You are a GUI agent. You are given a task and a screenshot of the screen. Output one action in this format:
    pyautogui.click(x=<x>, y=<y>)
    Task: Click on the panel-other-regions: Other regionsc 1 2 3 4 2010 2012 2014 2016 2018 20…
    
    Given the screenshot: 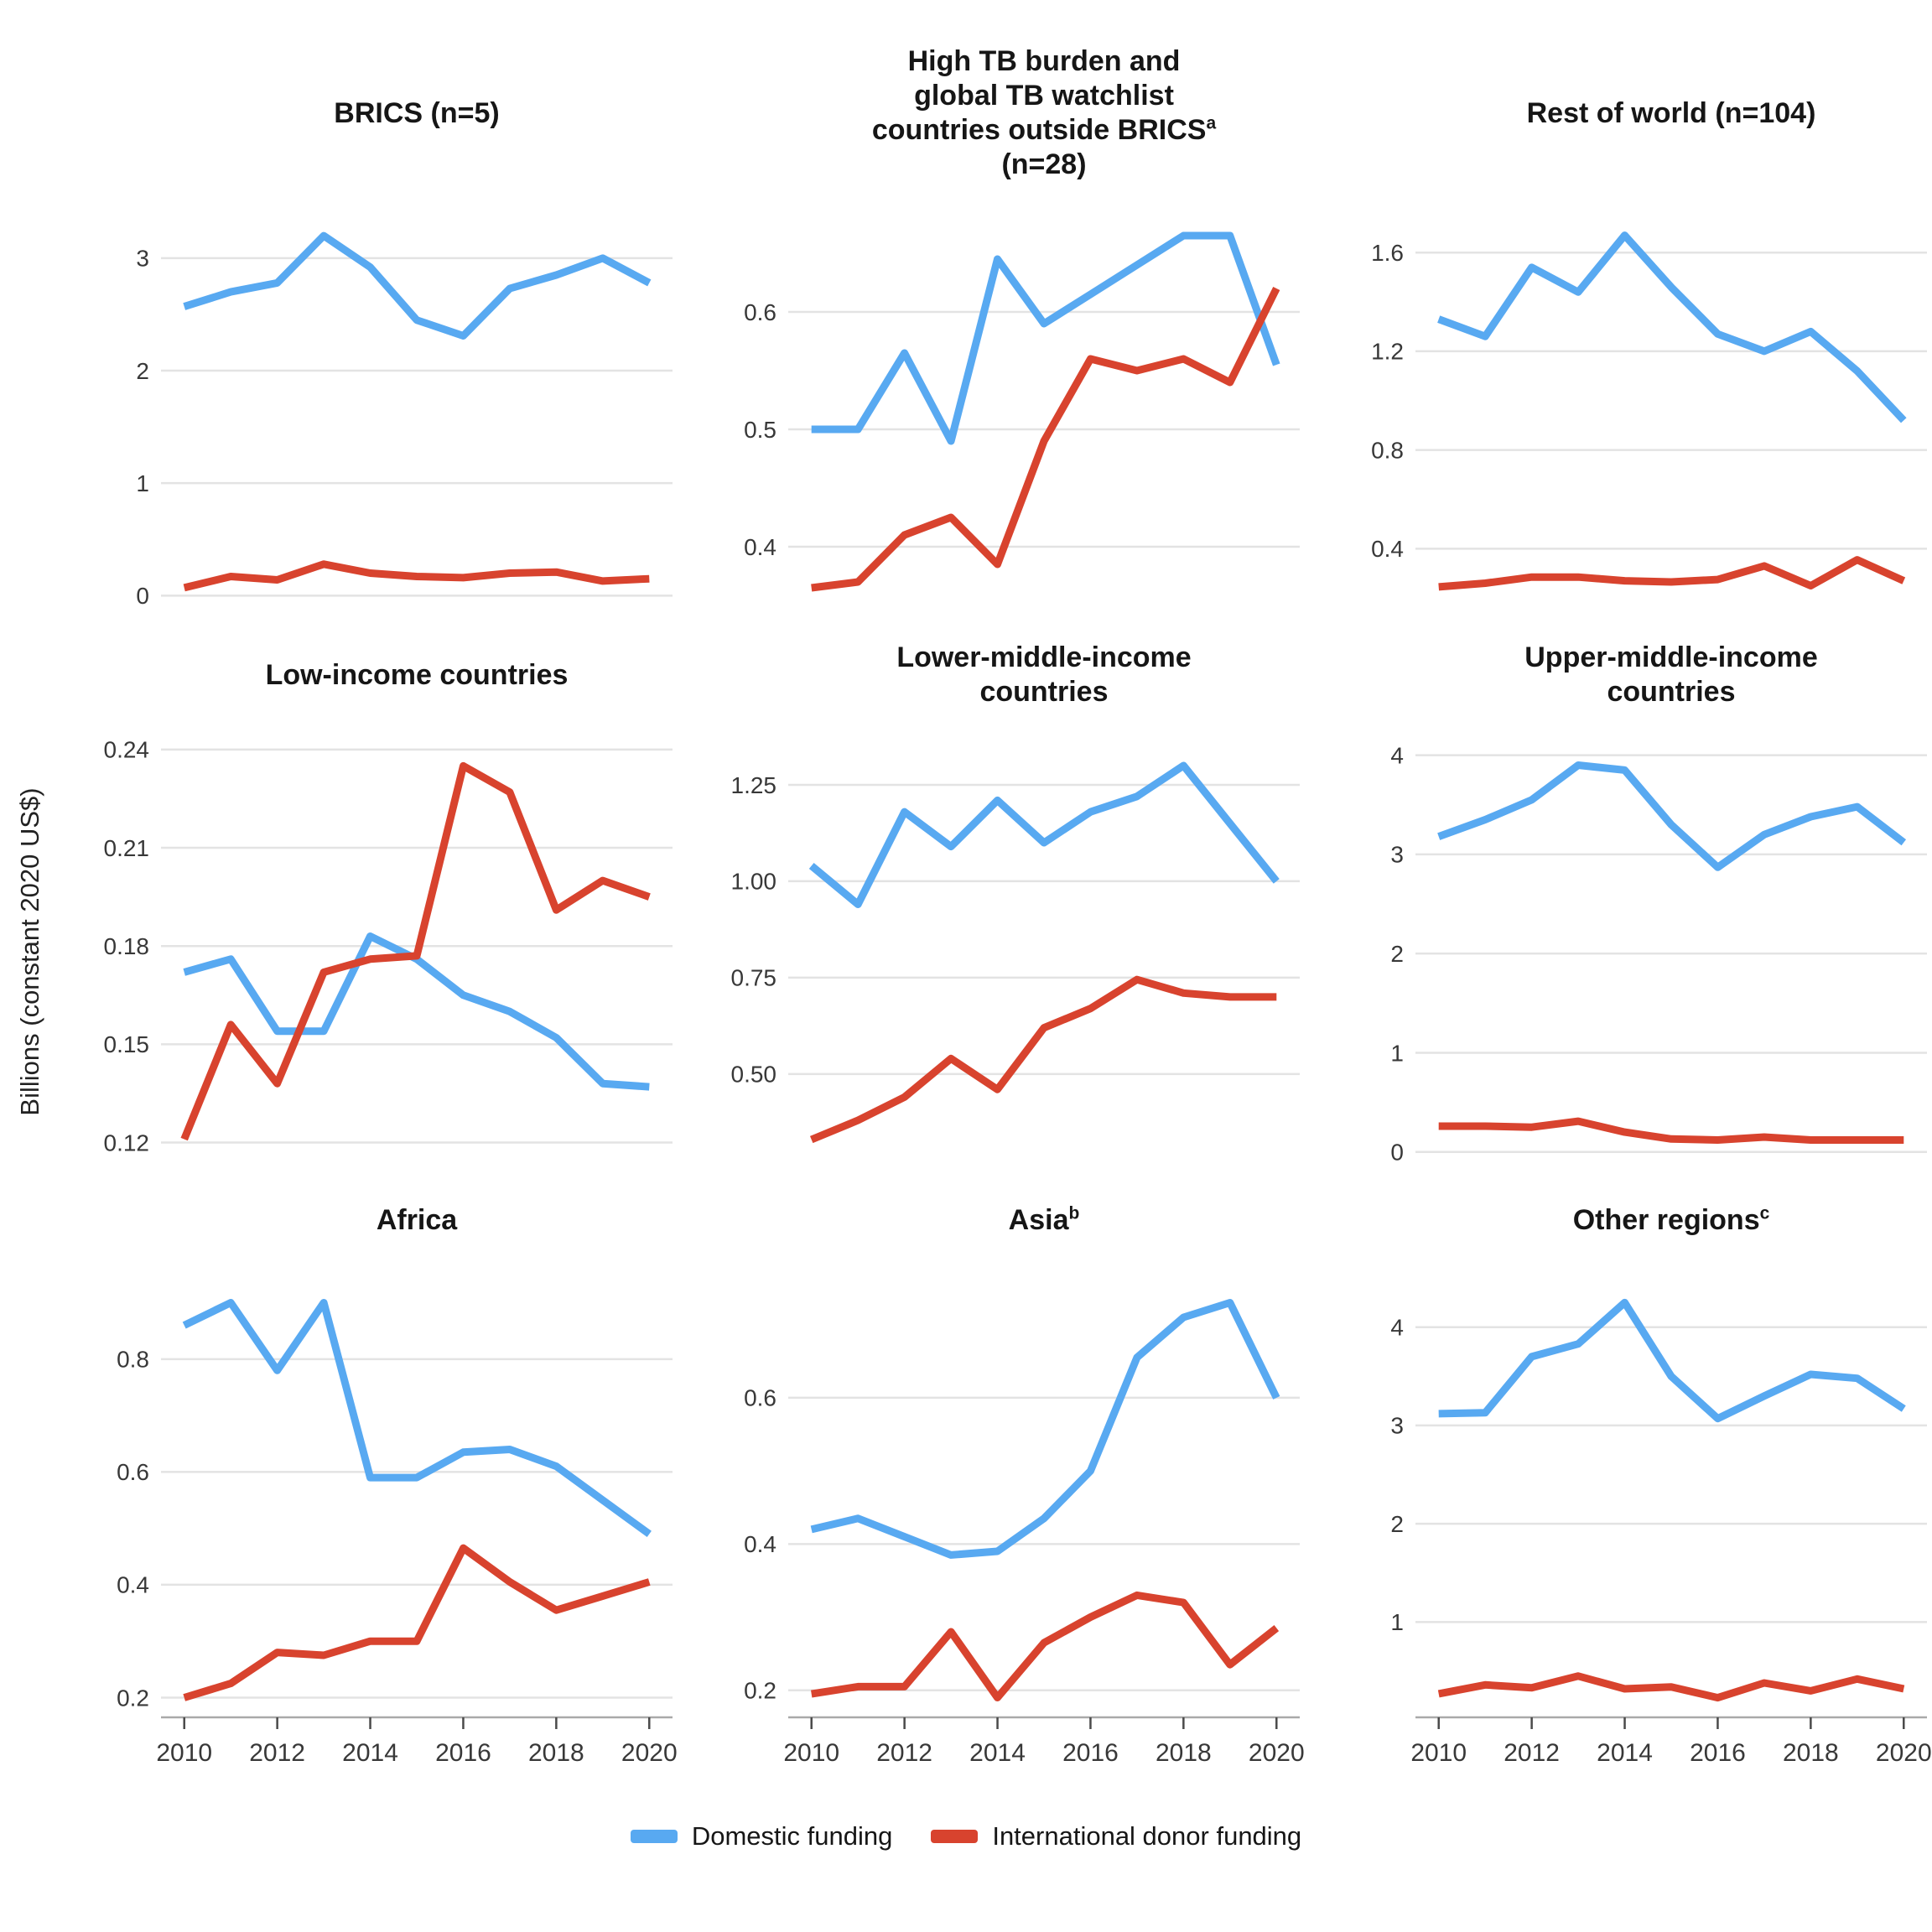 What is the action you would take?
    pyautogui.click(x=1618, y=1476)
    